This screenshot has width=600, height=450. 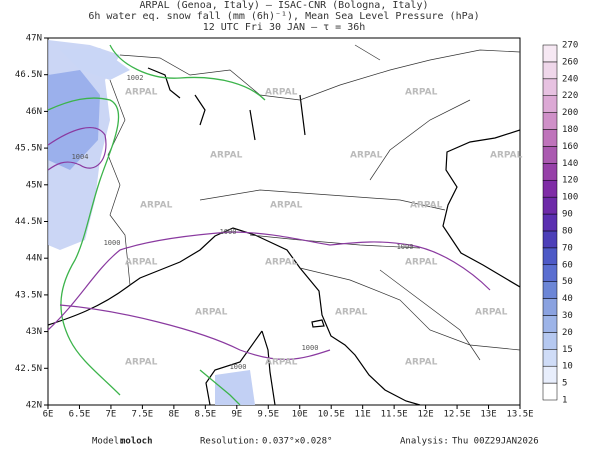 I want to click on colorbar-label: 60, so click(x=567, y=265).